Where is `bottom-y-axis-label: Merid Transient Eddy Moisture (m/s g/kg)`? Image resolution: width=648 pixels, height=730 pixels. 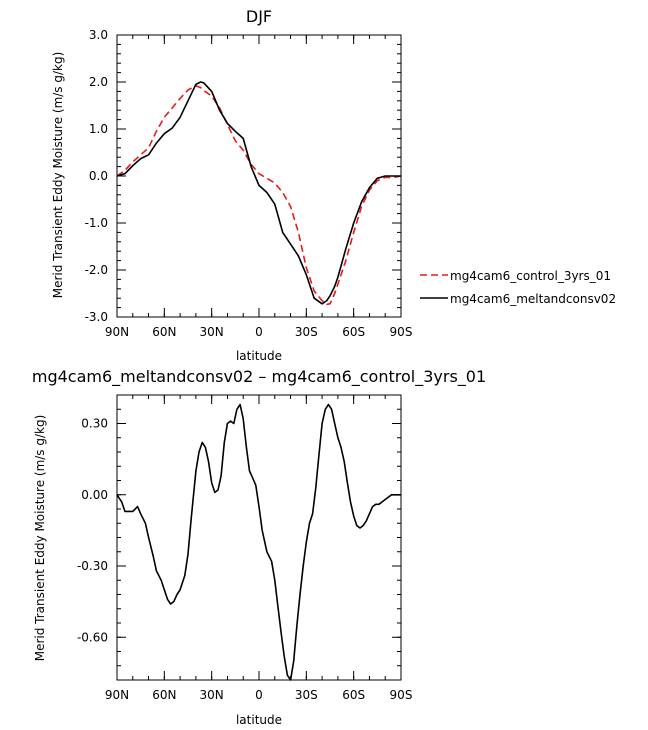 bottom-y-axis-label: Merid Transient Eddy Moisture (m/s g/kg) is located at coordinates (40, 538).